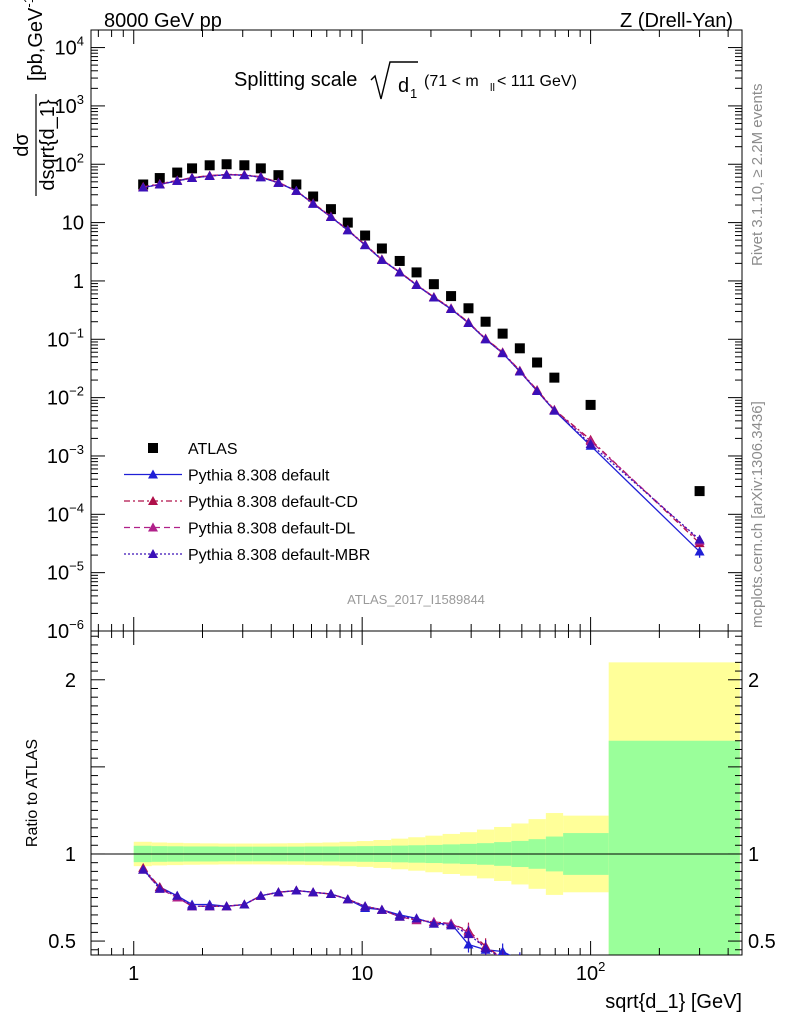 The height and width of the screenshot is (1024, 786). I want to click on legend-item-mbr: Pythia 8.308 default-MBR, so click(247, 555).